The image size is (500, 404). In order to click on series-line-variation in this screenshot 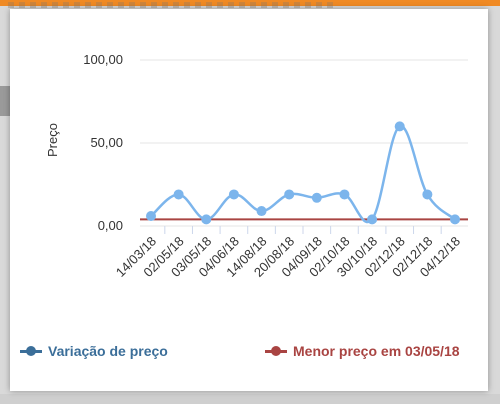, I will do `click(303, 174)`.